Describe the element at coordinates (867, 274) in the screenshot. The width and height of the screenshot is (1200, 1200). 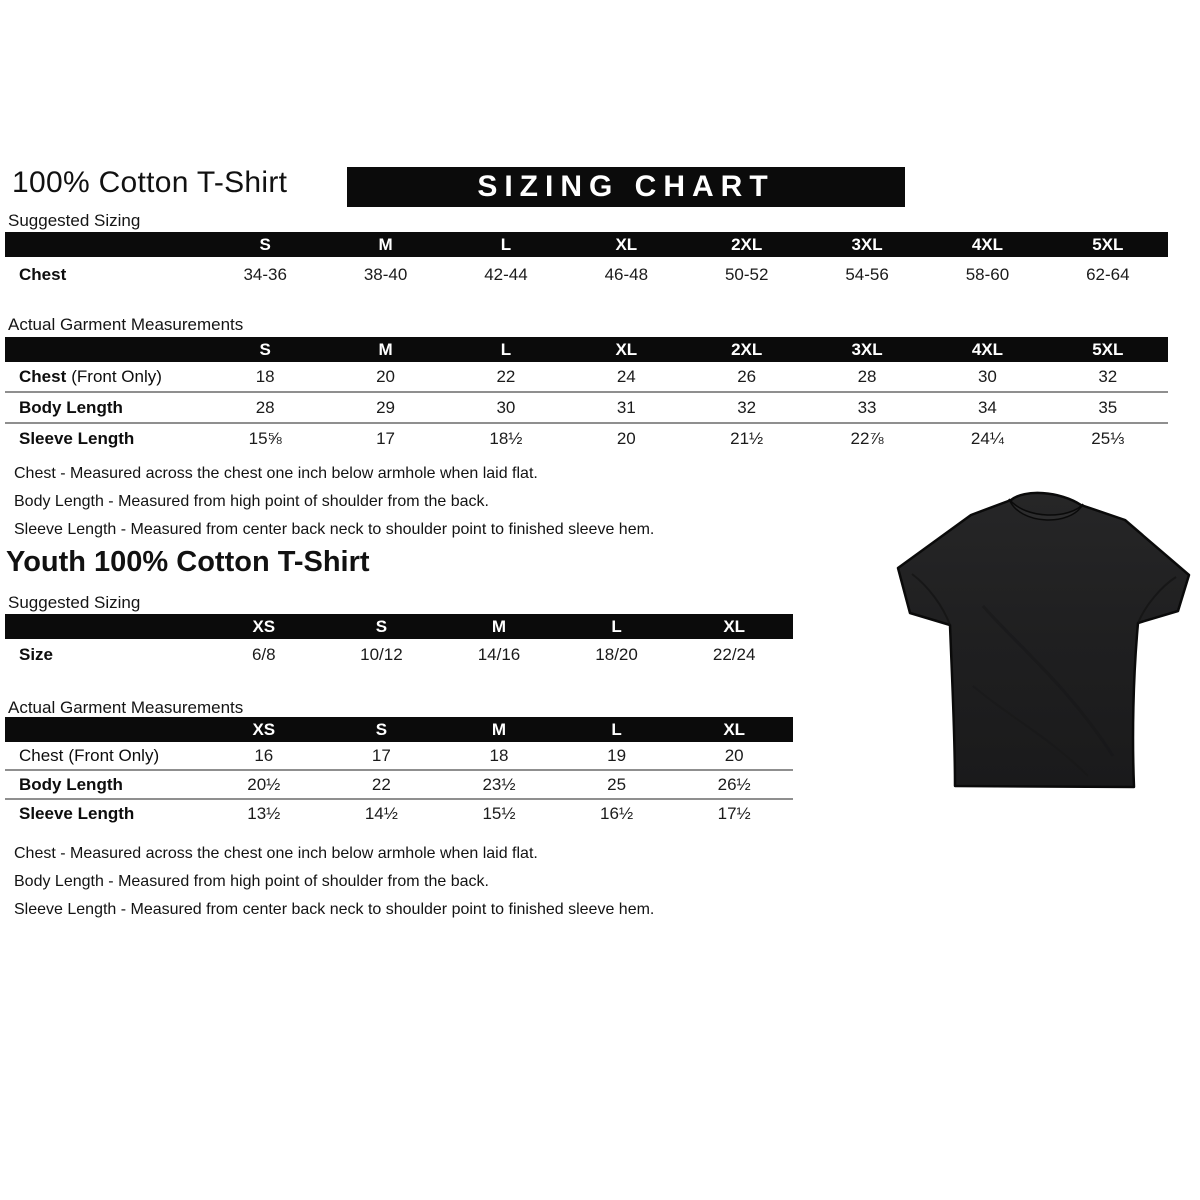
I see `chest-range-cell: 54-56` at that location.